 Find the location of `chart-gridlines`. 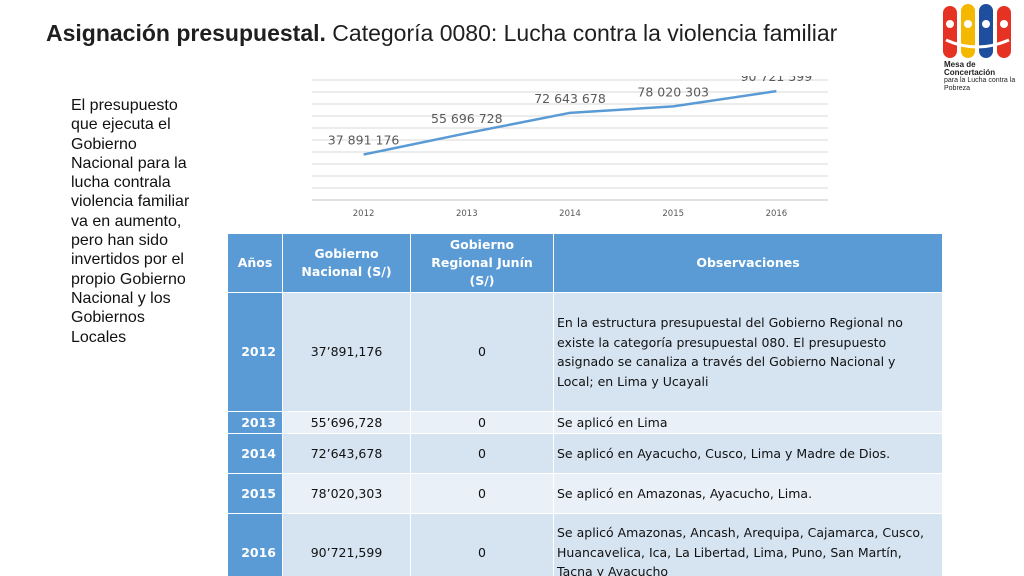

chart-gridlines is located at coordinates (570, 140).